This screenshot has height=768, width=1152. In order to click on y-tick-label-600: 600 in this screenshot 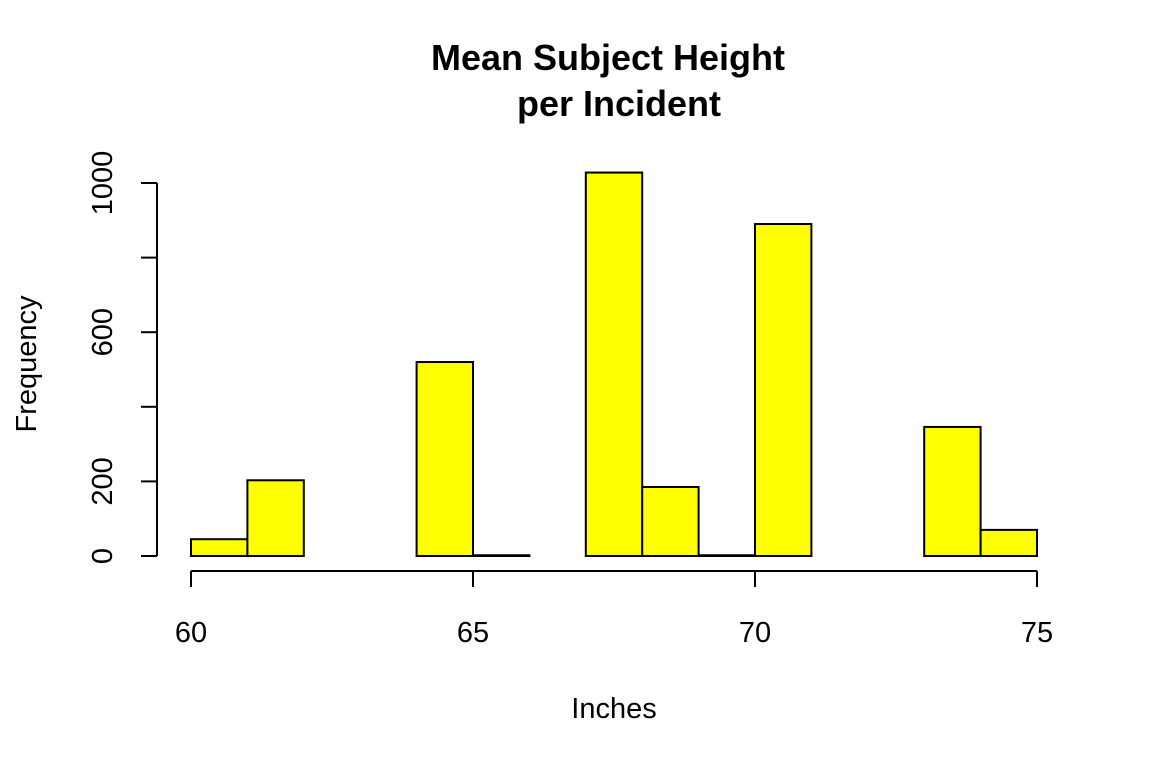, I will do `click(103, 332)`.